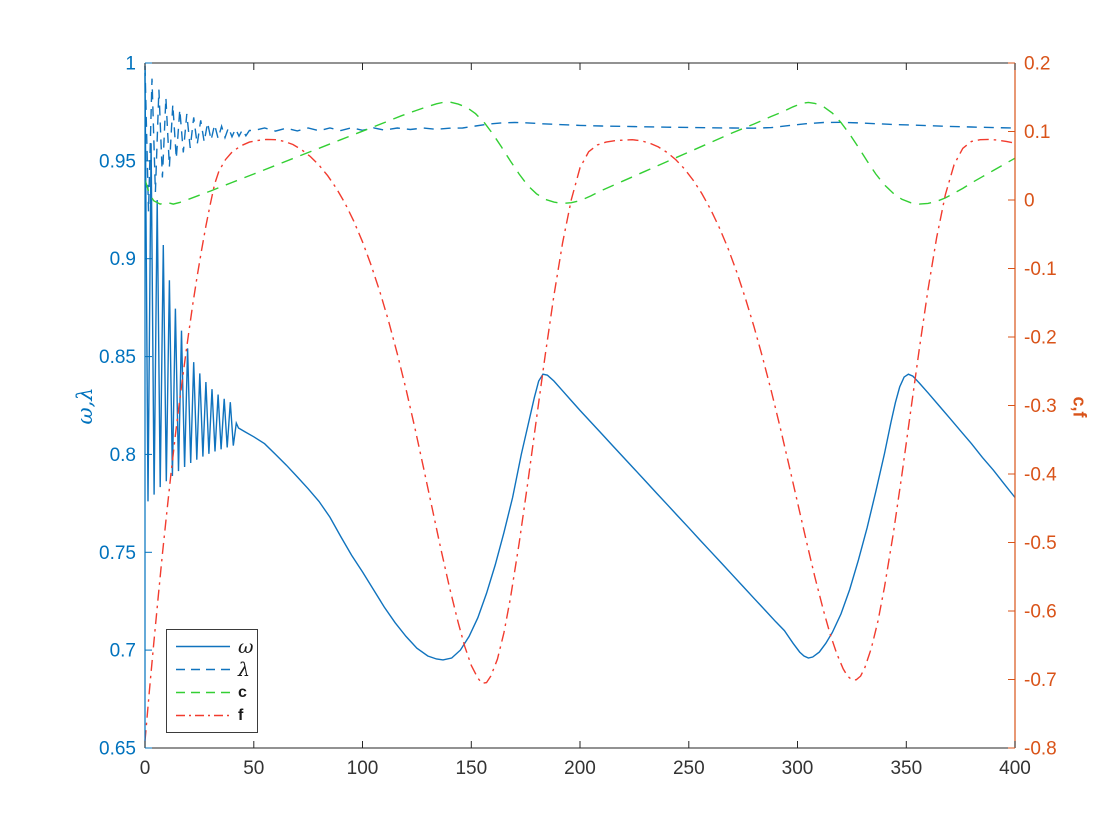  I want to click on right-y-tick-label: -0.3, so click(1040, 406).